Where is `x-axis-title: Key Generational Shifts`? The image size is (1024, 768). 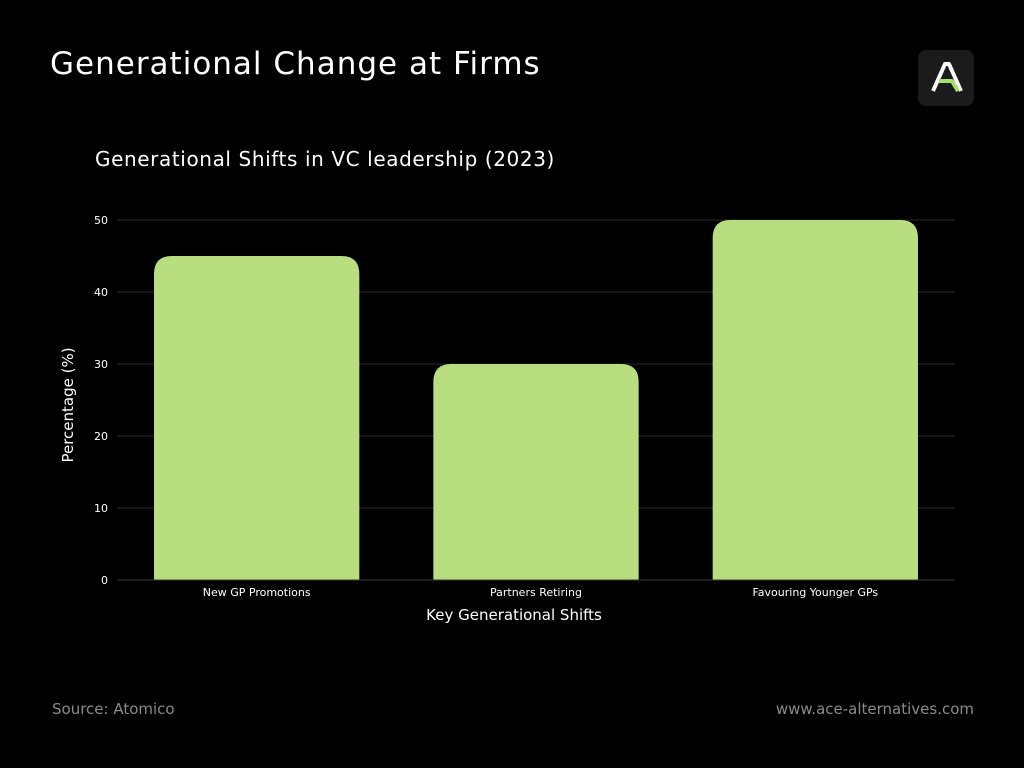
x-axis-title: Key Generational Shifts is located at coordinates (514, 615).